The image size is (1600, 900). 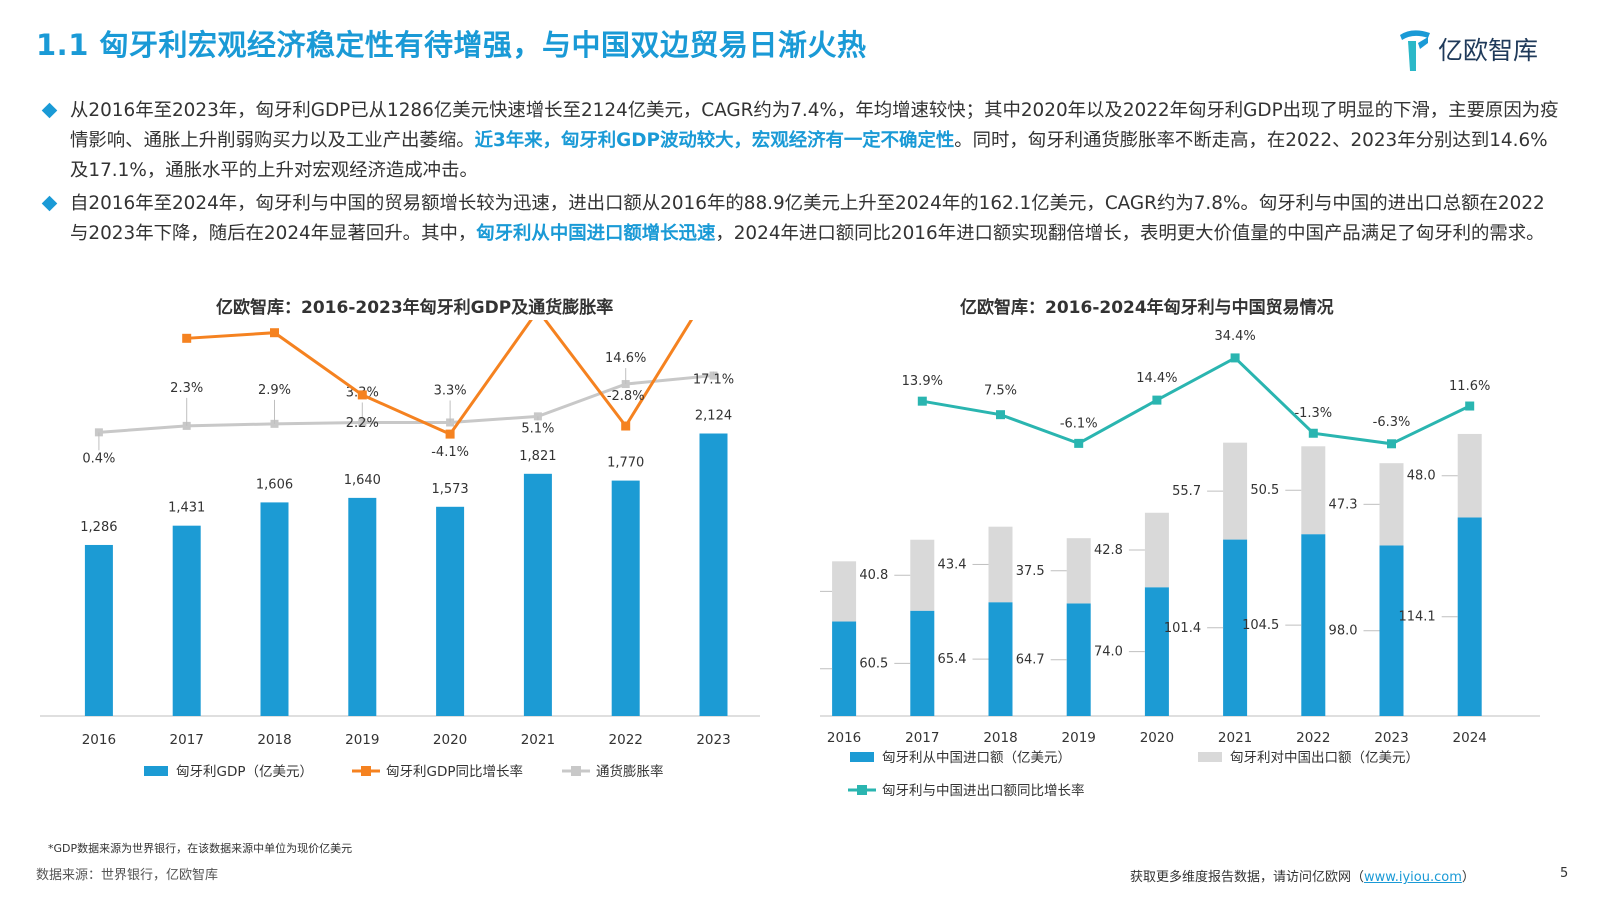 I want to click on trade-growth-label: -6.3%, so click(x=1392, y=422).